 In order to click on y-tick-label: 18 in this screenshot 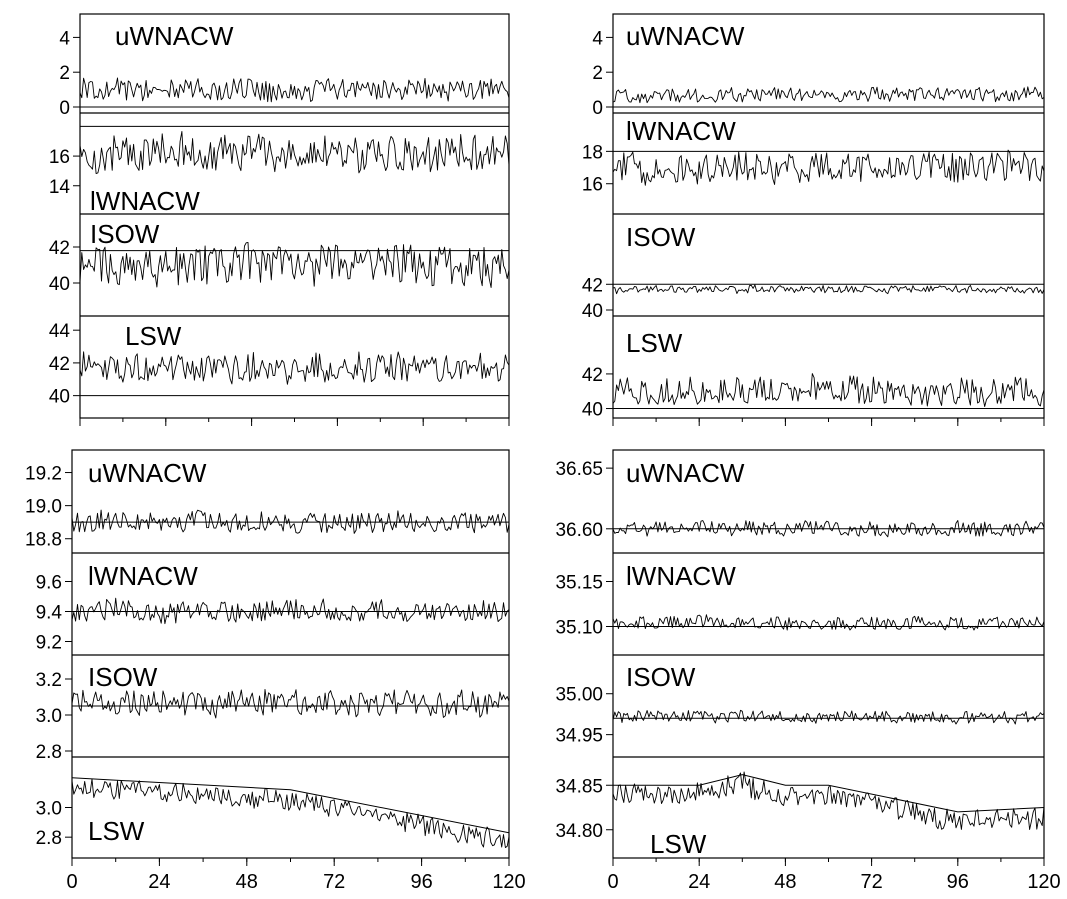, I will do `click(592, 152)`.